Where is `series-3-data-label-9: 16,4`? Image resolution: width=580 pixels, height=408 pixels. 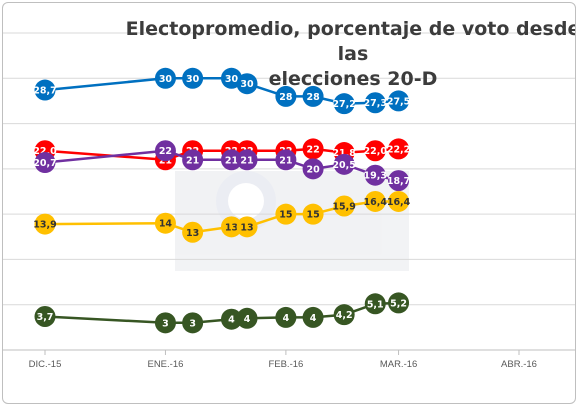
series-3-data-label-9: 16,4 is located at coordinates (399, 202).